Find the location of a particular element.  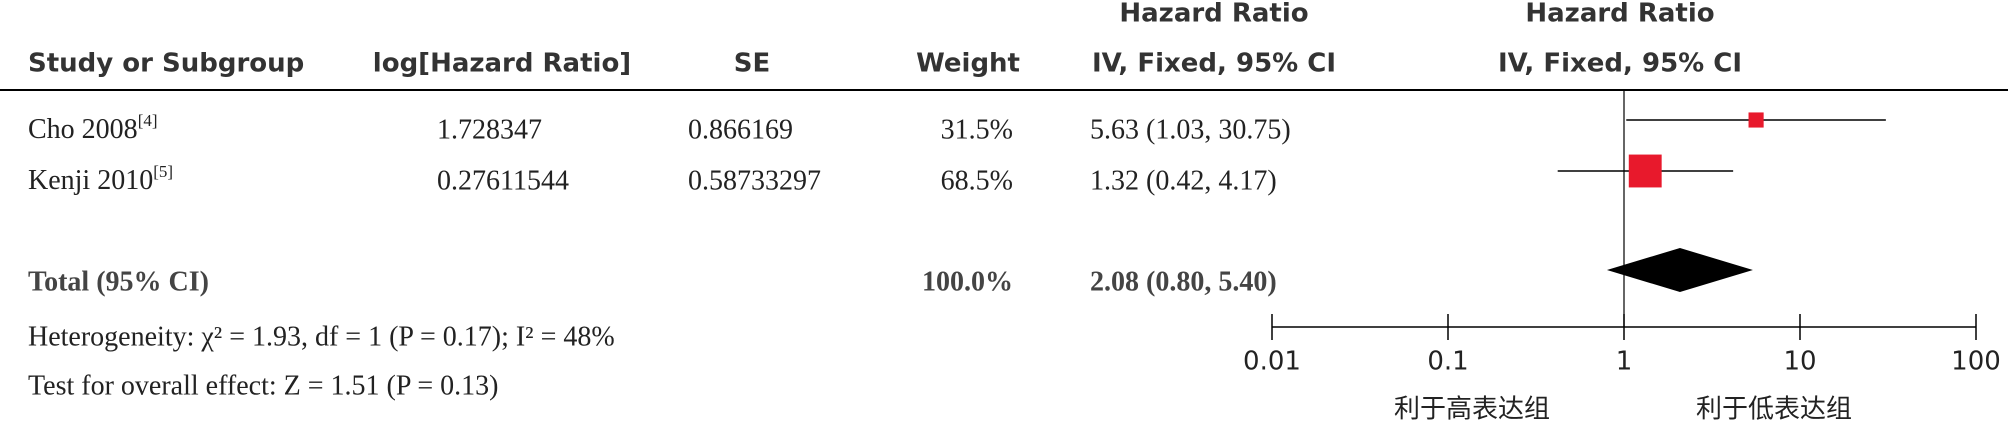

study-label: Kenji 2010 is located at coordinates (90, 180).